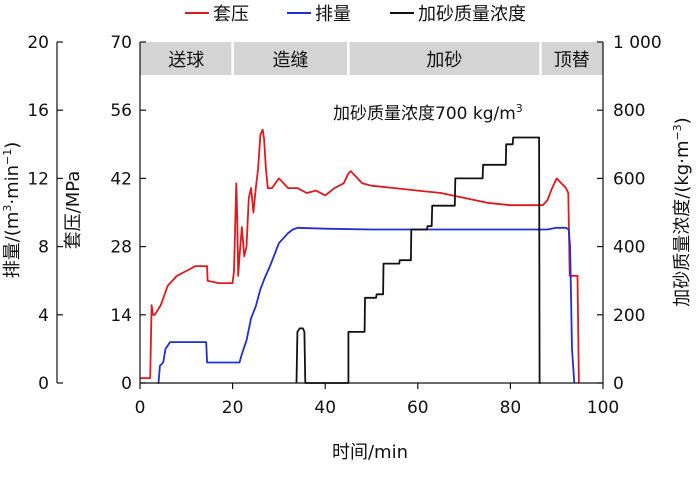  What do you see at coordinates (629, 179) in the screenshot?
I see `concentration-axis-tick-label: 600` at bounding box center [629, 179].